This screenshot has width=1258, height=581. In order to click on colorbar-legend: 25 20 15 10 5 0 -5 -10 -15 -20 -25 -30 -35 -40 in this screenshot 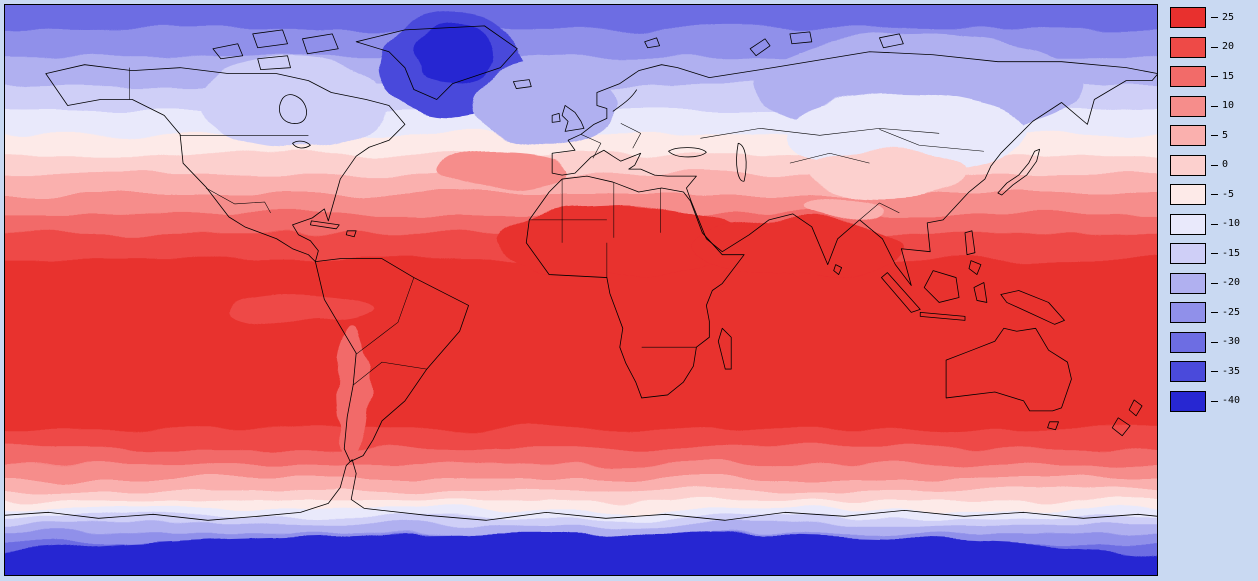, I will do `click(1209, 290)`.